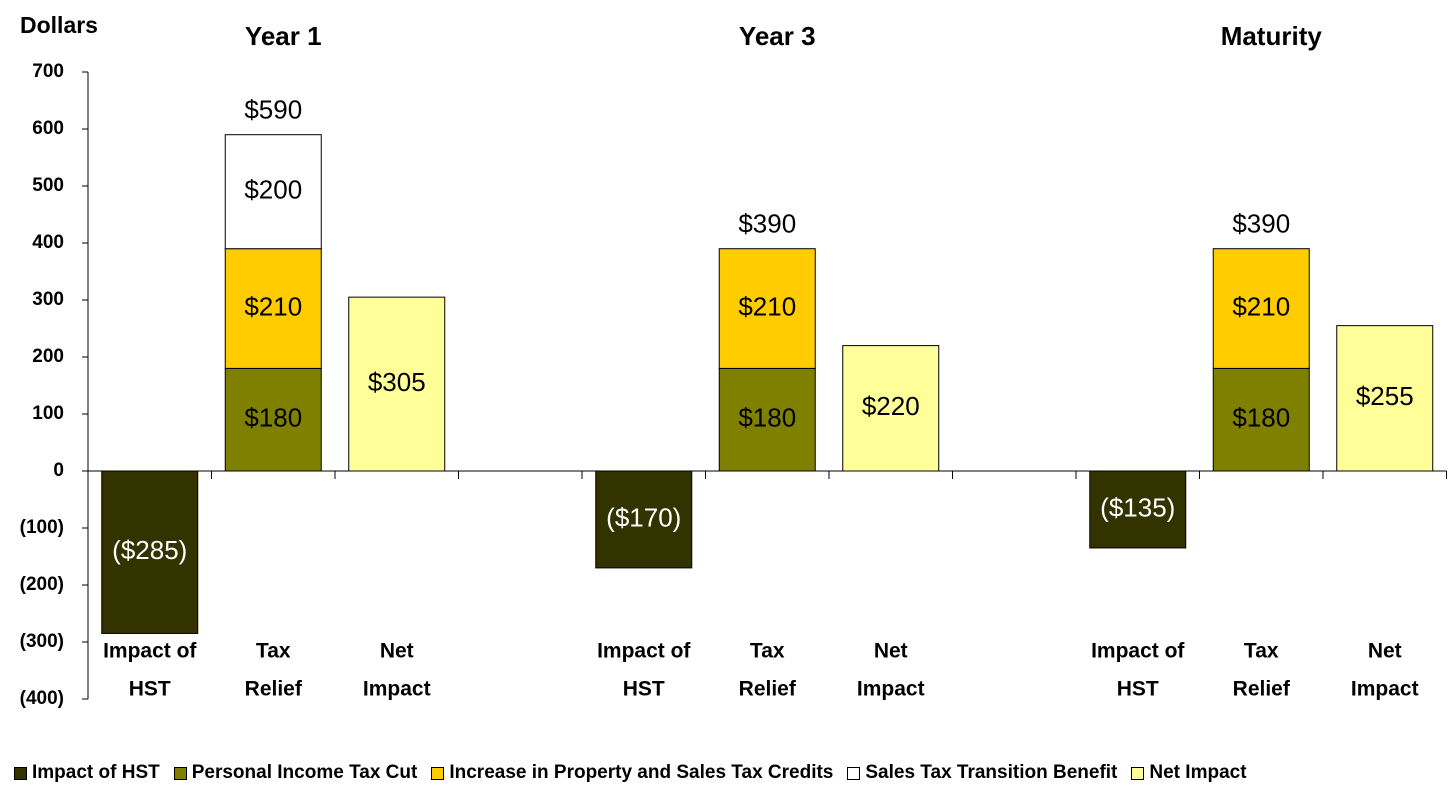  What do you see at coordinates (48, 242) in the screenshot?
I see `y-tick-label: 400` at bounding box center [48, 242].